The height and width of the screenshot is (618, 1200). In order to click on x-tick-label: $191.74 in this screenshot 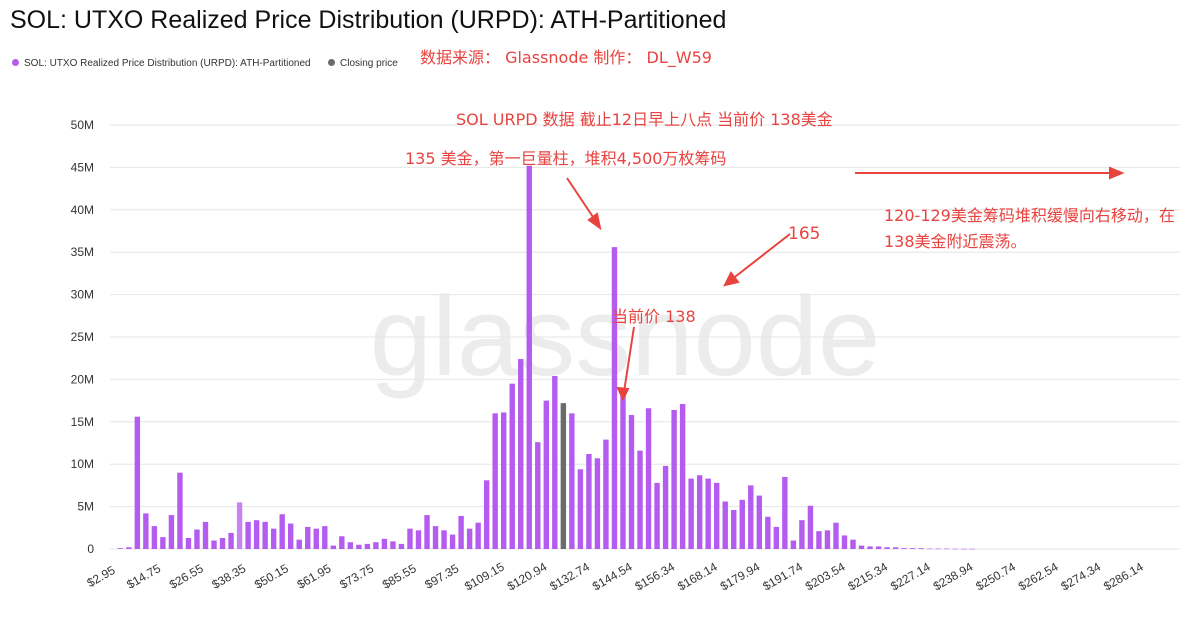, I will do `click(782, 576)`.